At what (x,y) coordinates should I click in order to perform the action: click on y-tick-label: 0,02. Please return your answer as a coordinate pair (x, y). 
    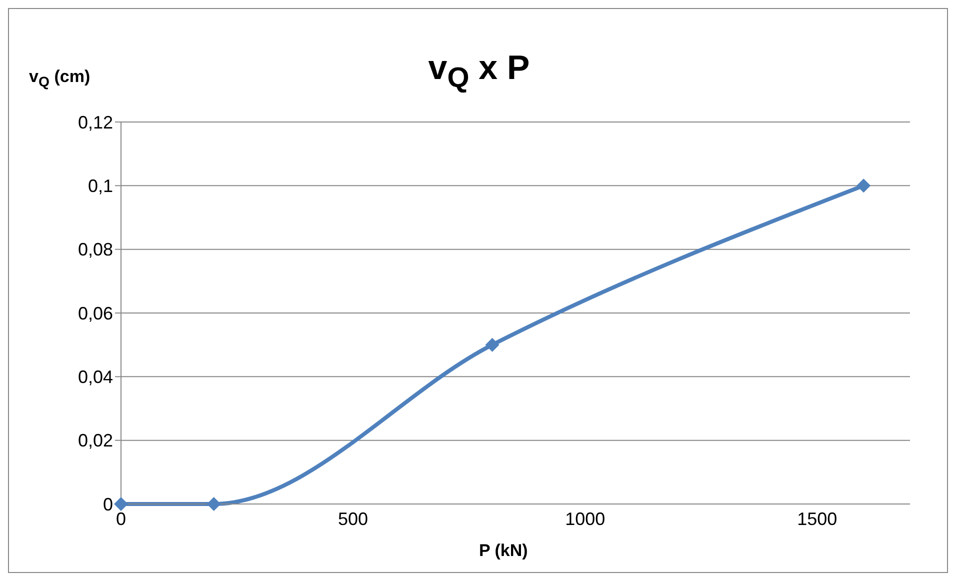
    Looking at the image, I should click on (95, 440).